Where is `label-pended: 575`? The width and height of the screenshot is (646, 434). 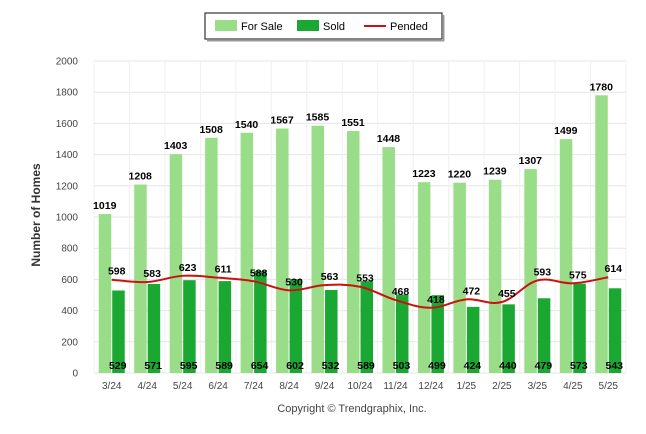 label-pended: 575 is located at coordinates (578, 275).